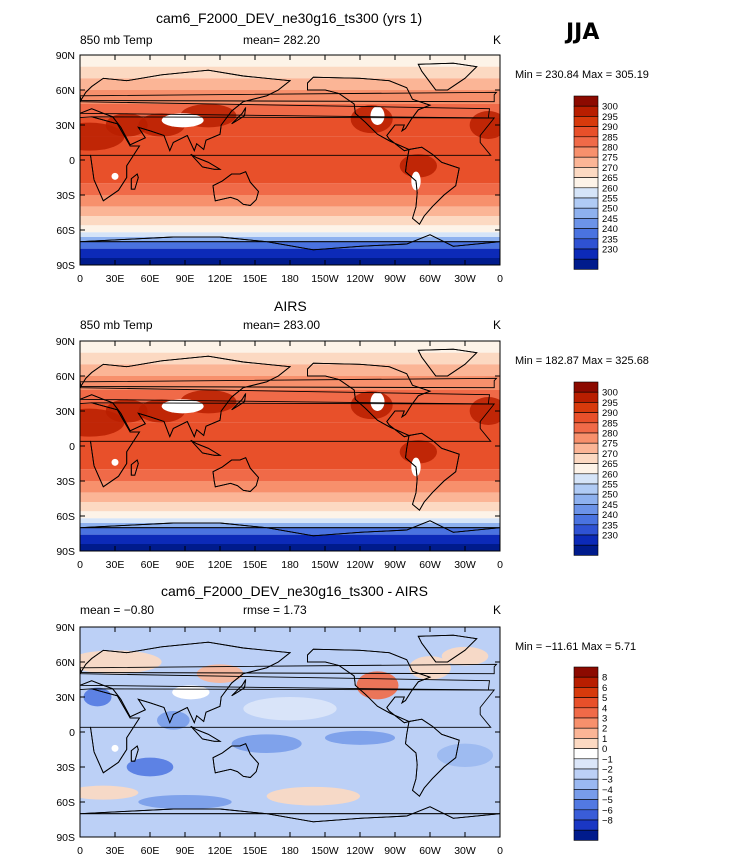 The width and height of the screenshot is (733, 864). What do you see at coordinates (607, 780) in the screenshot?
I see `colorbar-label: −3` at bounding box center [607, 780].